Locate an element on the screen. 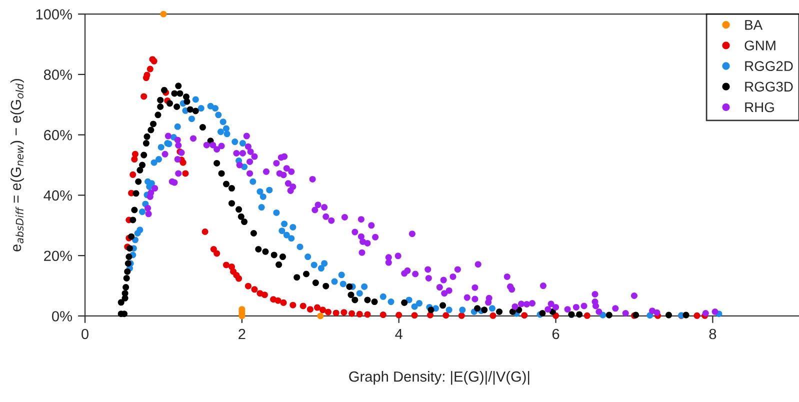 This screenshot has width=799, height=402. x-tick-label: 4 is located at coordinates (398, 334).